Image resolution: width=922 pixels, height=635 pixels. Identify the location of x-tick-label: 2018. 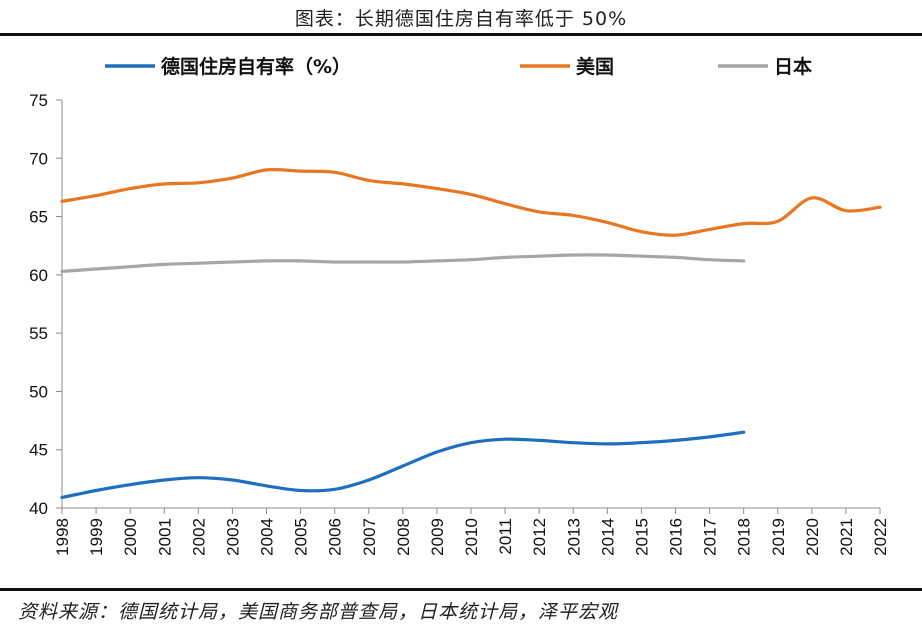
(744, 537).